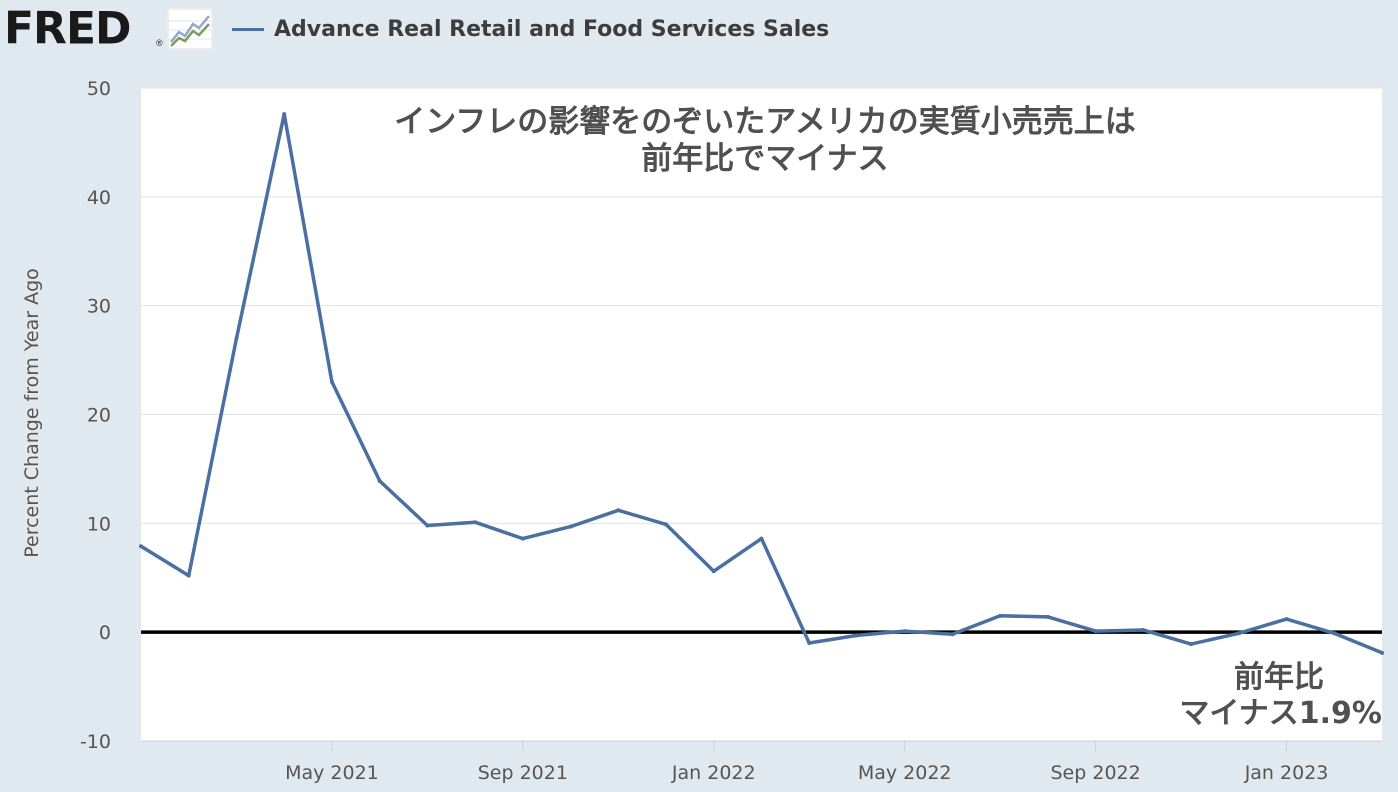 This screenshot has width=1398, height=792. Describe the element at coordinates (159, 43) in the screenshot. I see `fred-logo-registered-mark: ®` at that location.